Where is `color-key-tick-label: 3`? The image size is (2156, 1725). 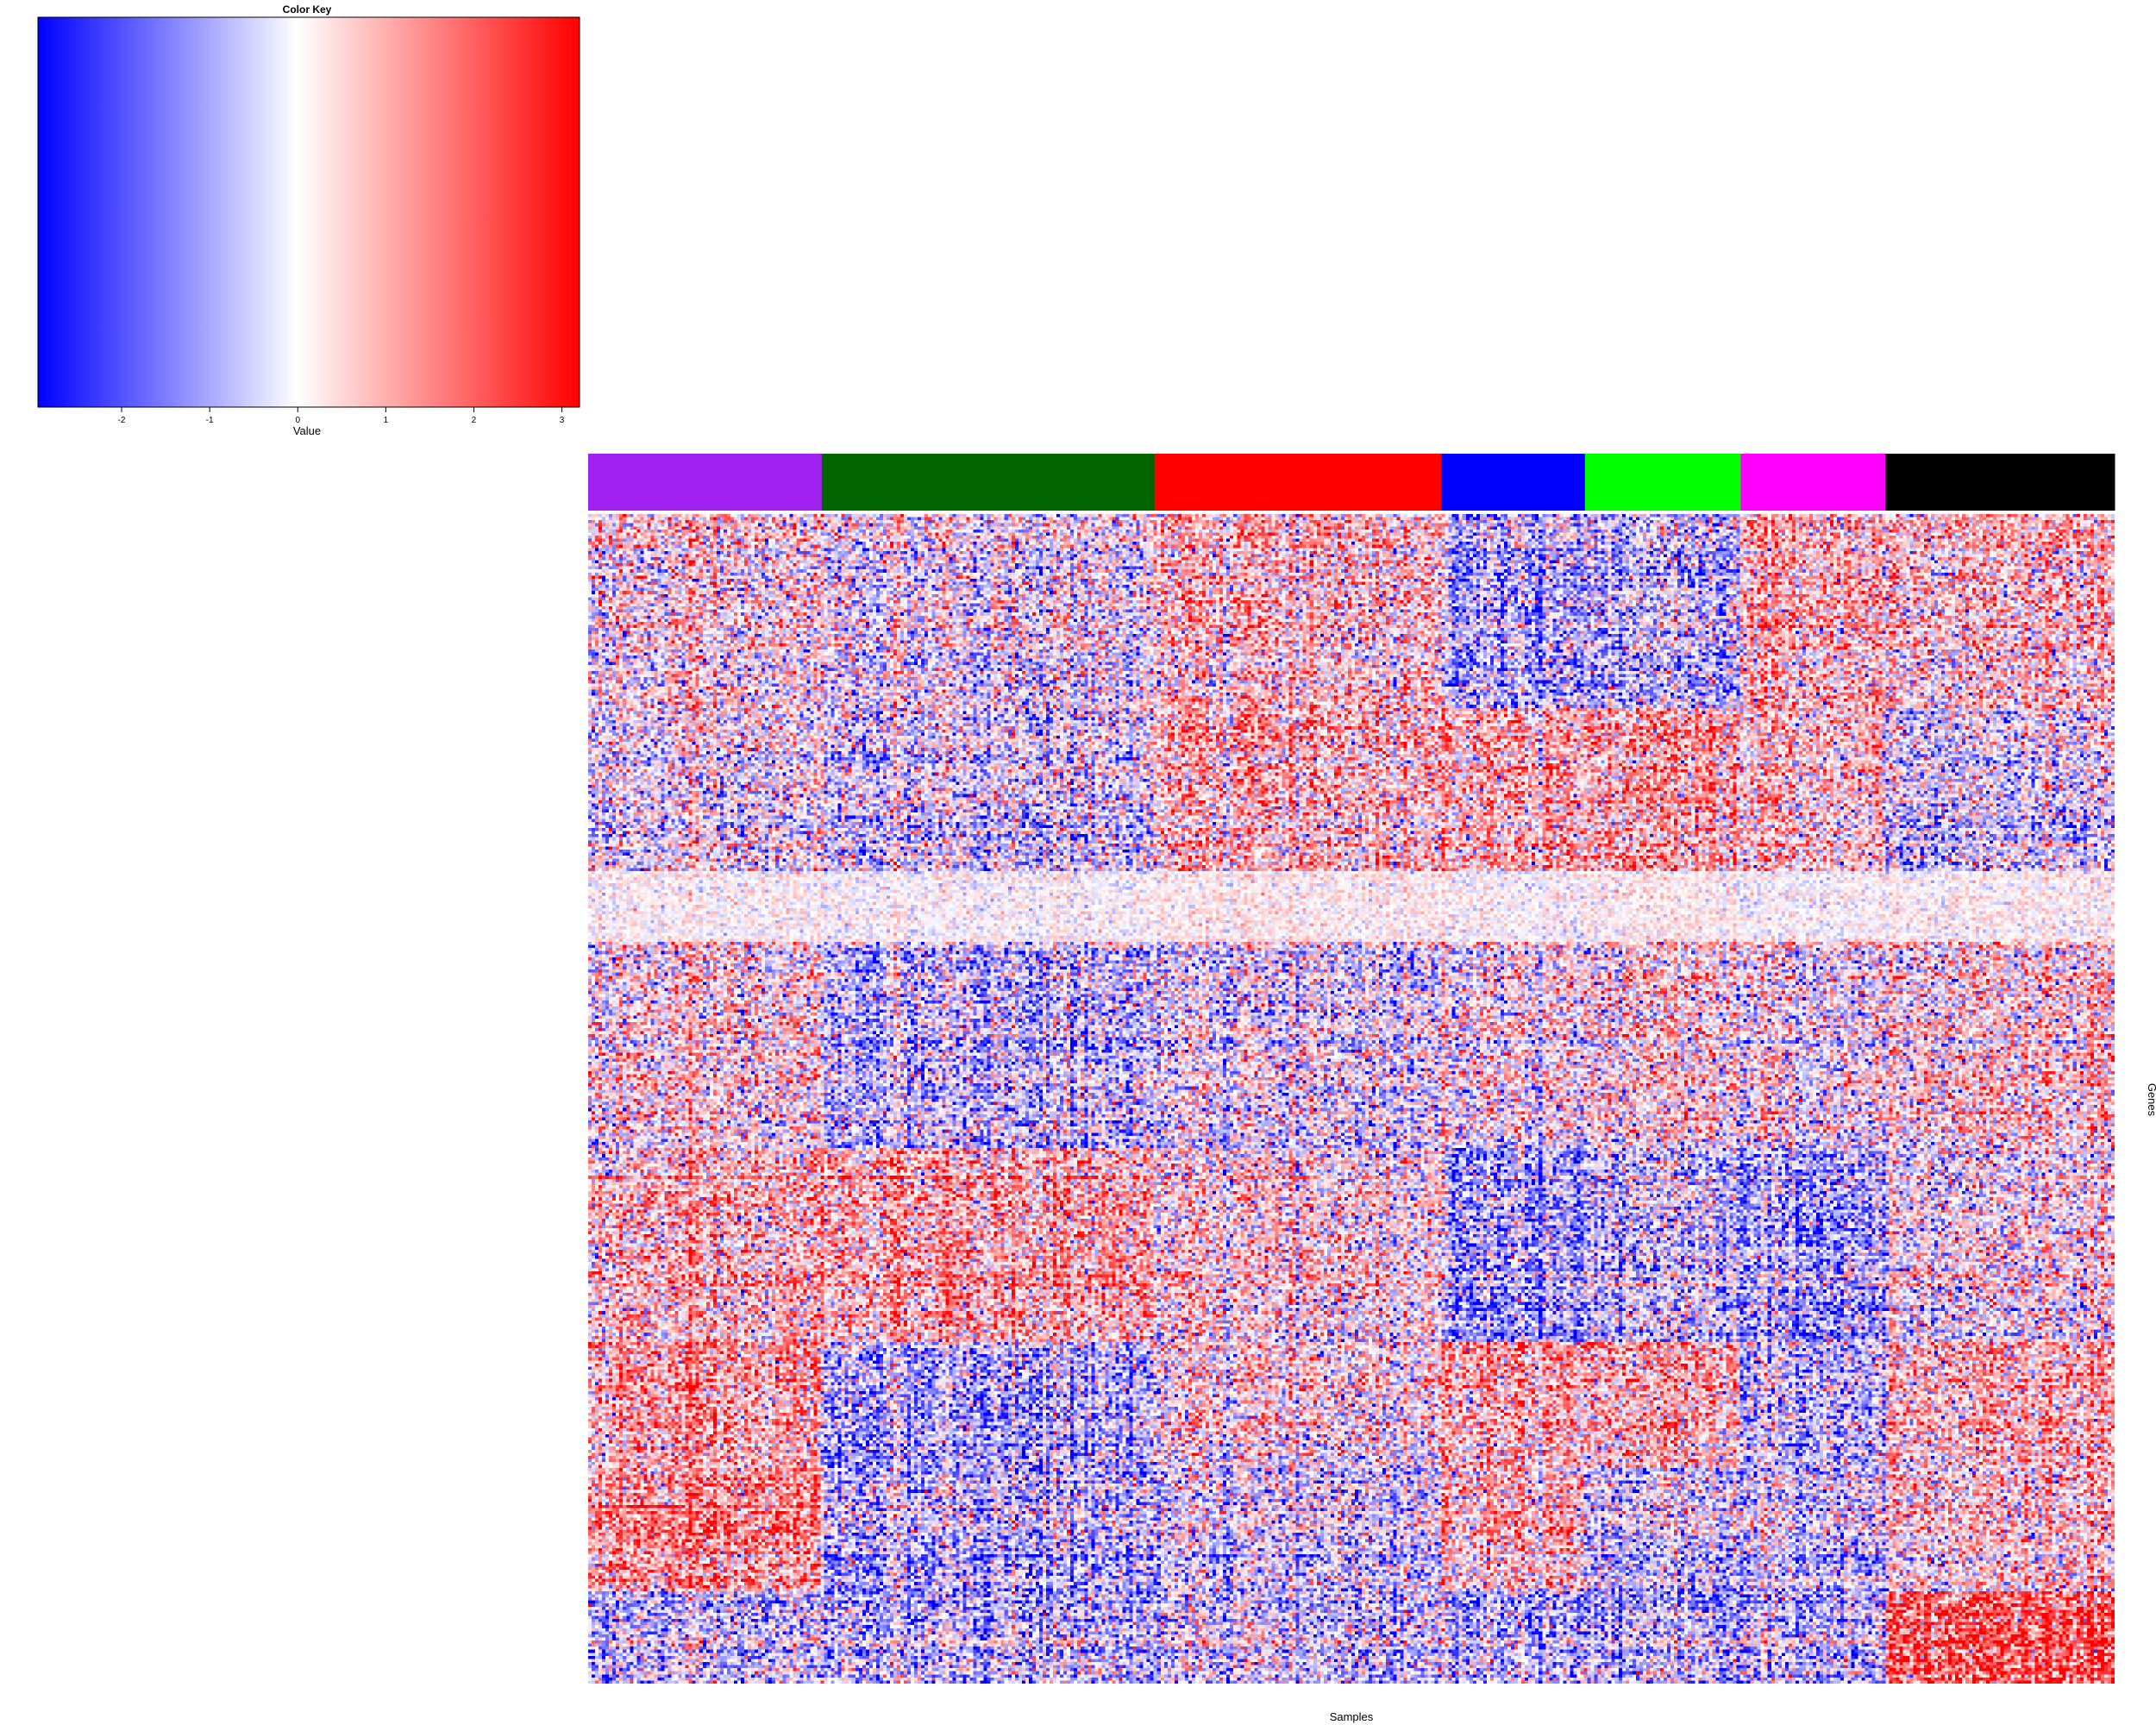
color-key-tick-label: 3 is located at coordinates (562, 421).